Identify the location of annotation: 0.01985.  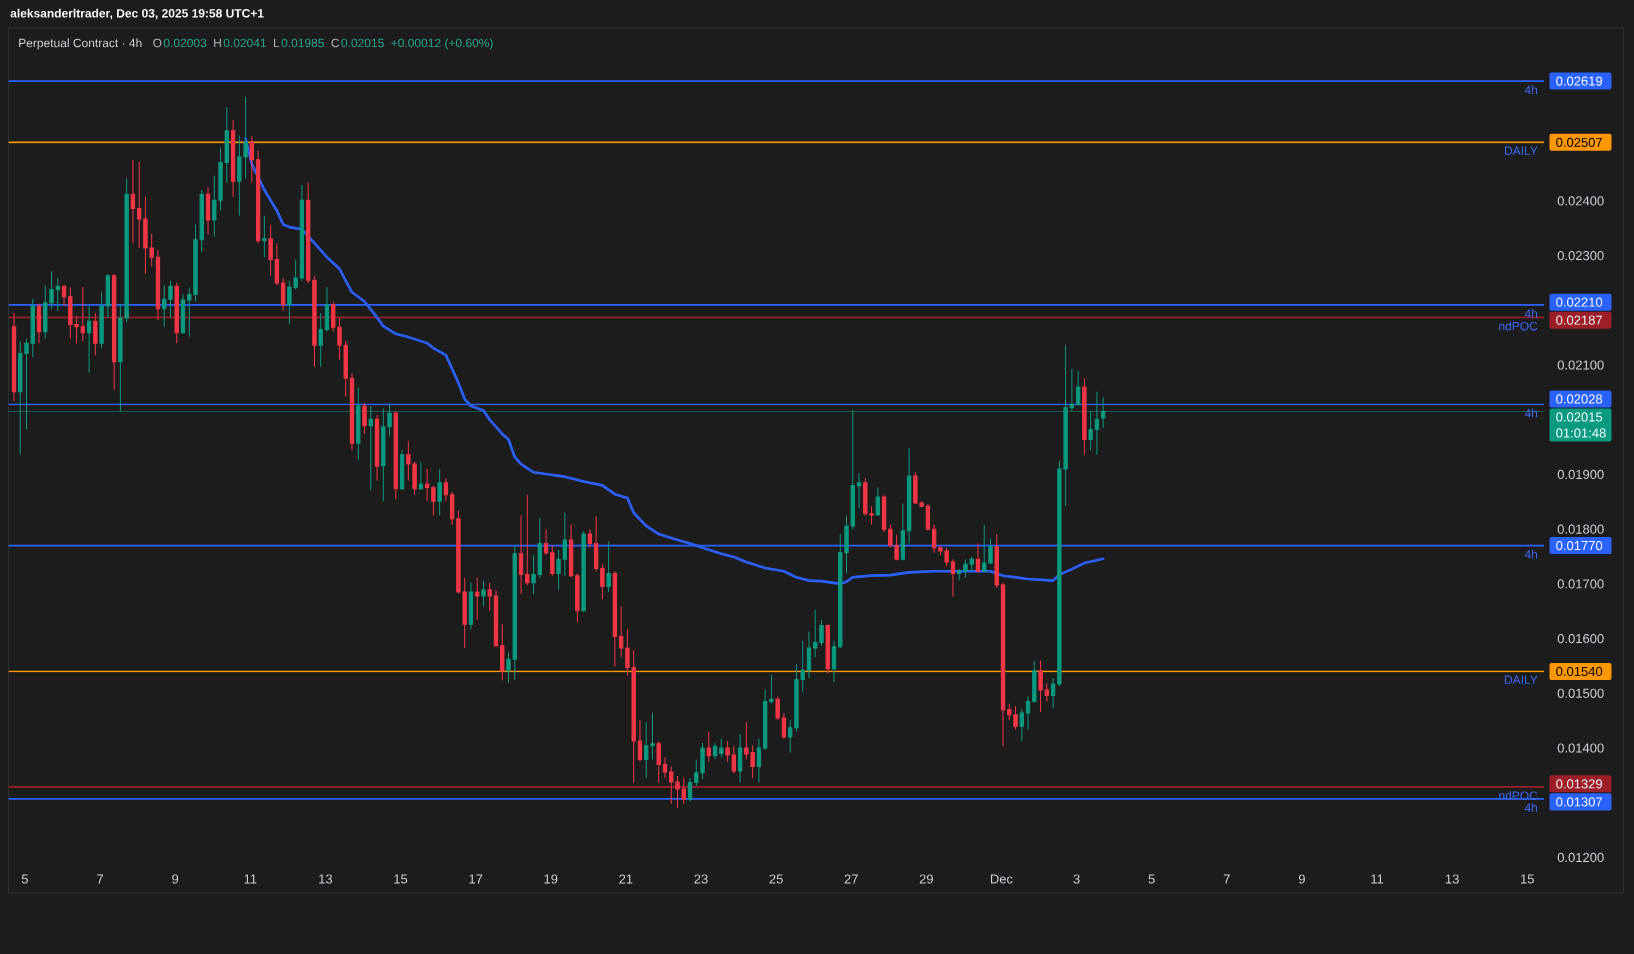
(302, 43).